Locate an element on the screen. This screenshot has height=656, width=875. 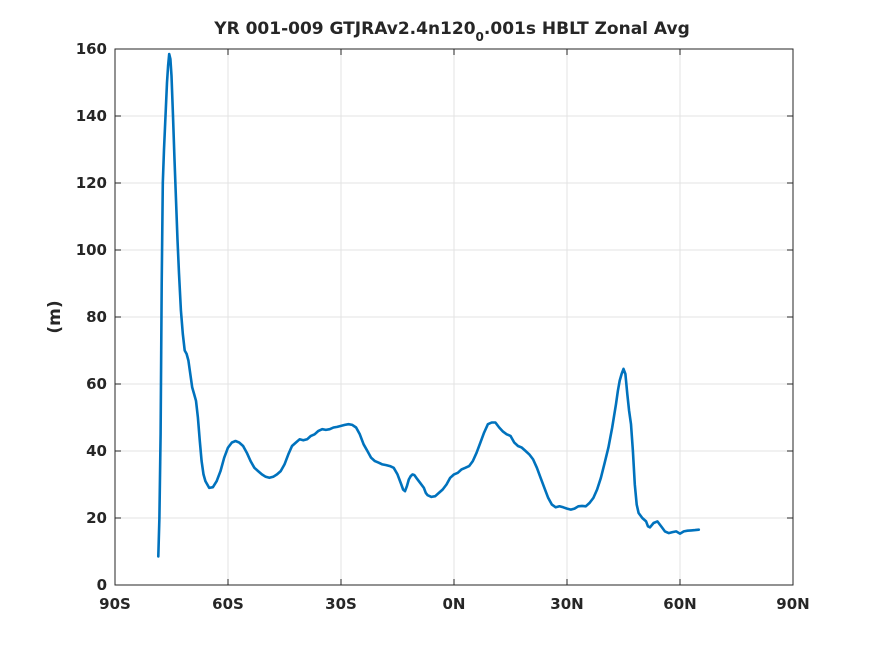
y-tick-label: 160 is located at coordinates (91, 49).